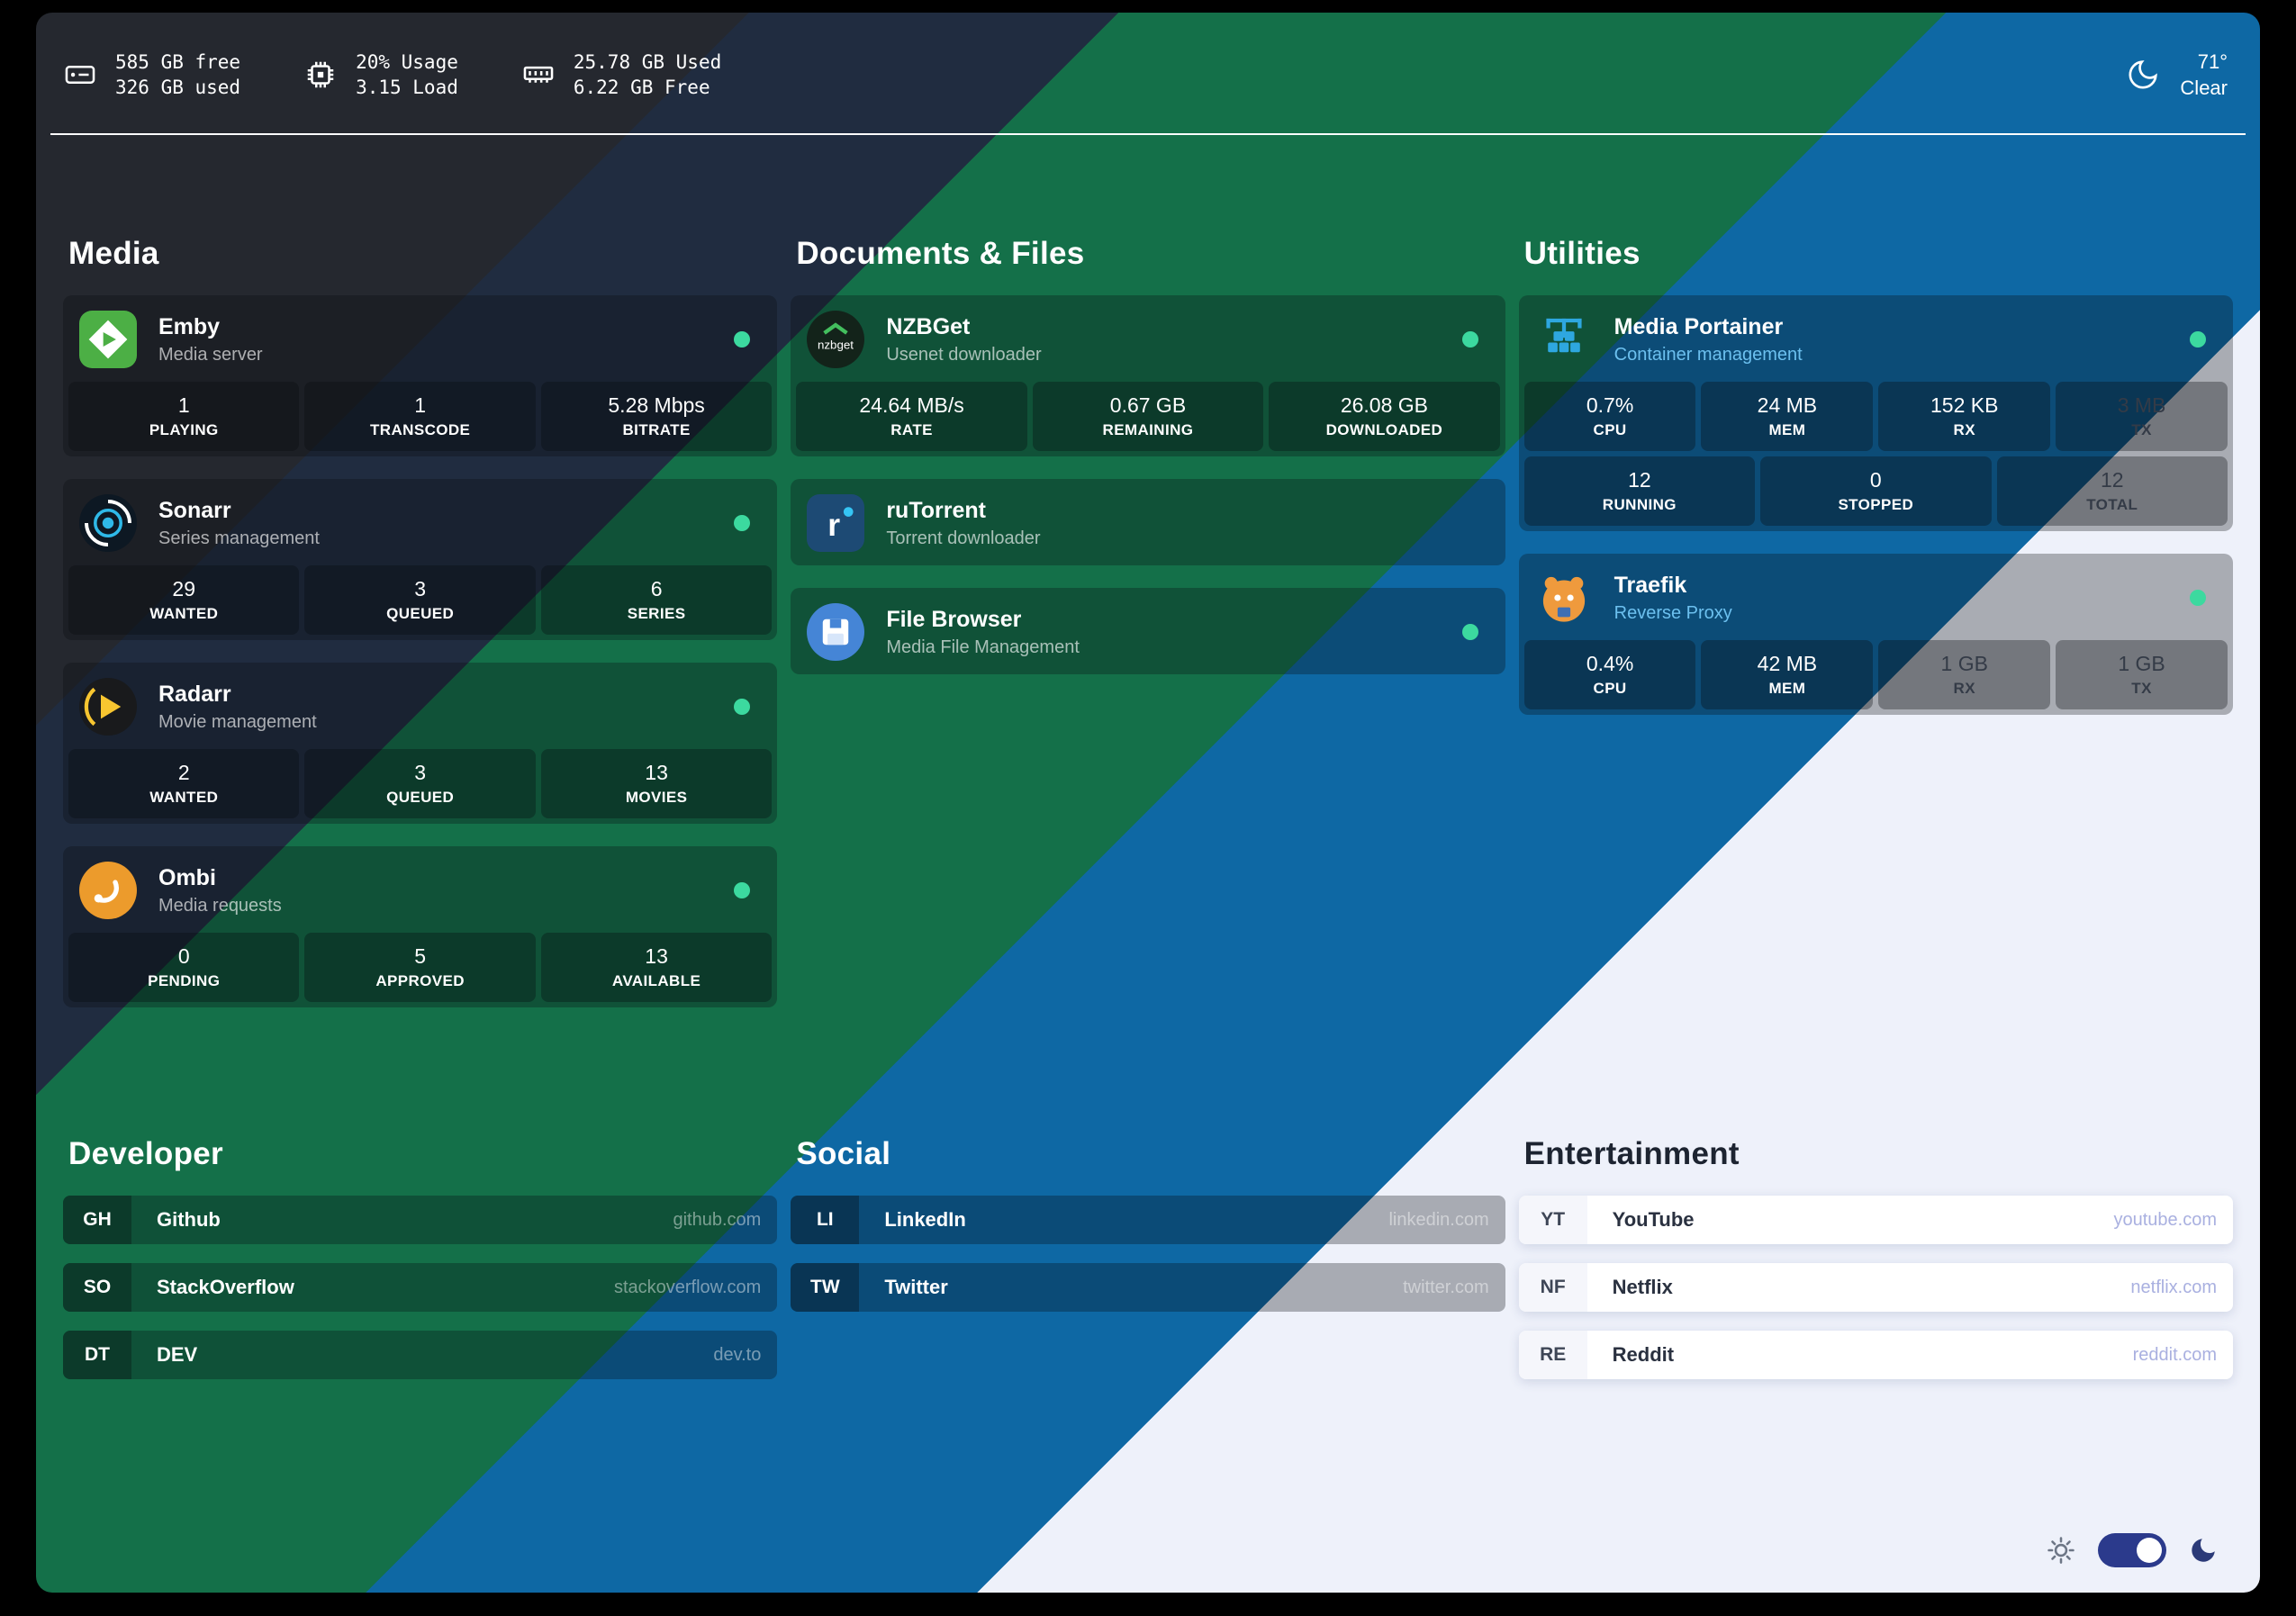 Image resolution: width=2296 pixels, height=1616 pixels. I want to click on toggle-knob, so click(2149, 1550).